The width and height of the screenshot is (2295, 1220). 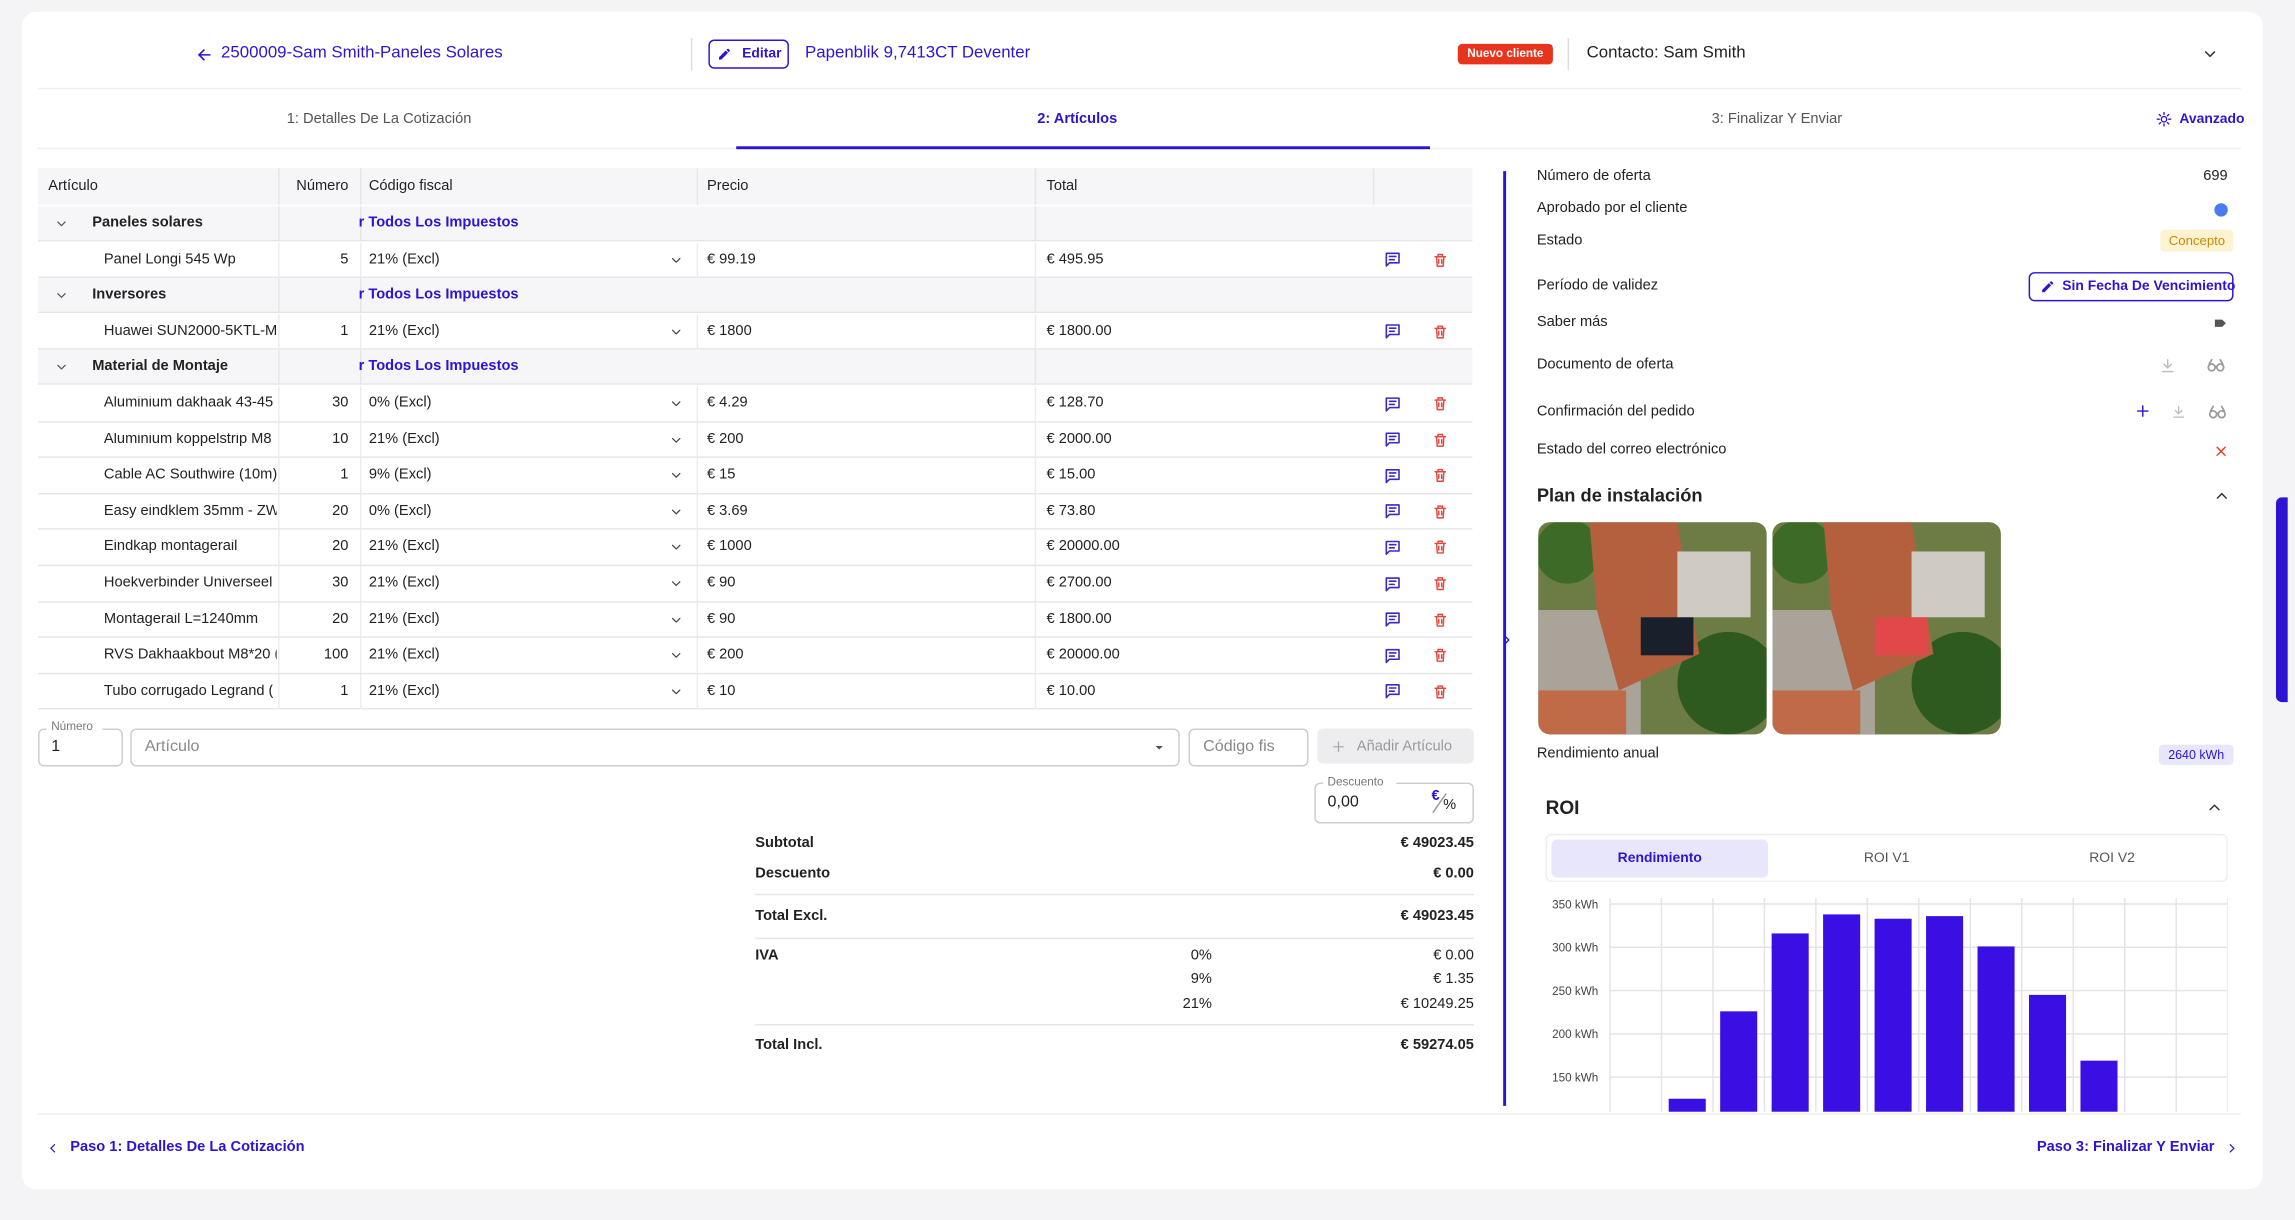 What do you see at coordinates (1437, 1045) in the screenshot?
I see `total-value: € 59274.05` at bounding box center [1437, 1045].